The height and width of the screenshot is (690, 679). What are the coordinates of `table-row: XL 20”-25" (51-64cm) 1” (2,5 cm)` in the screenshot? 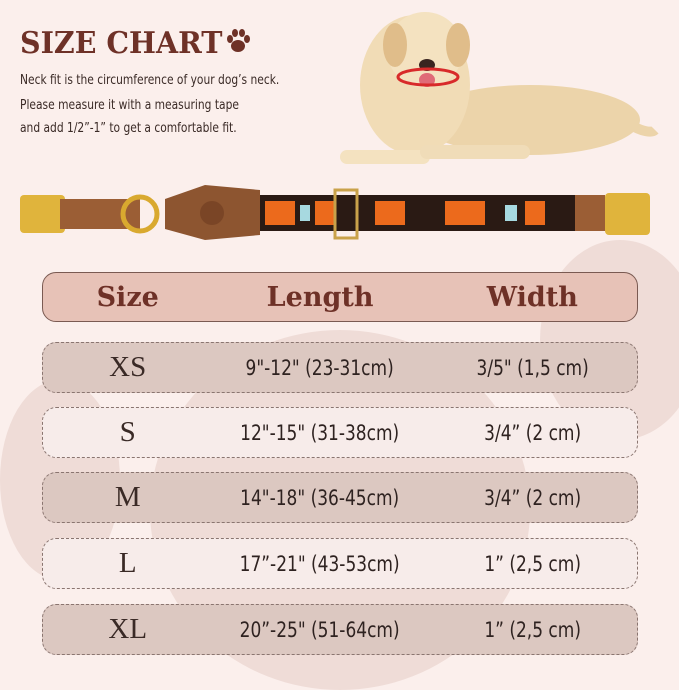 It's located at (340, 629).